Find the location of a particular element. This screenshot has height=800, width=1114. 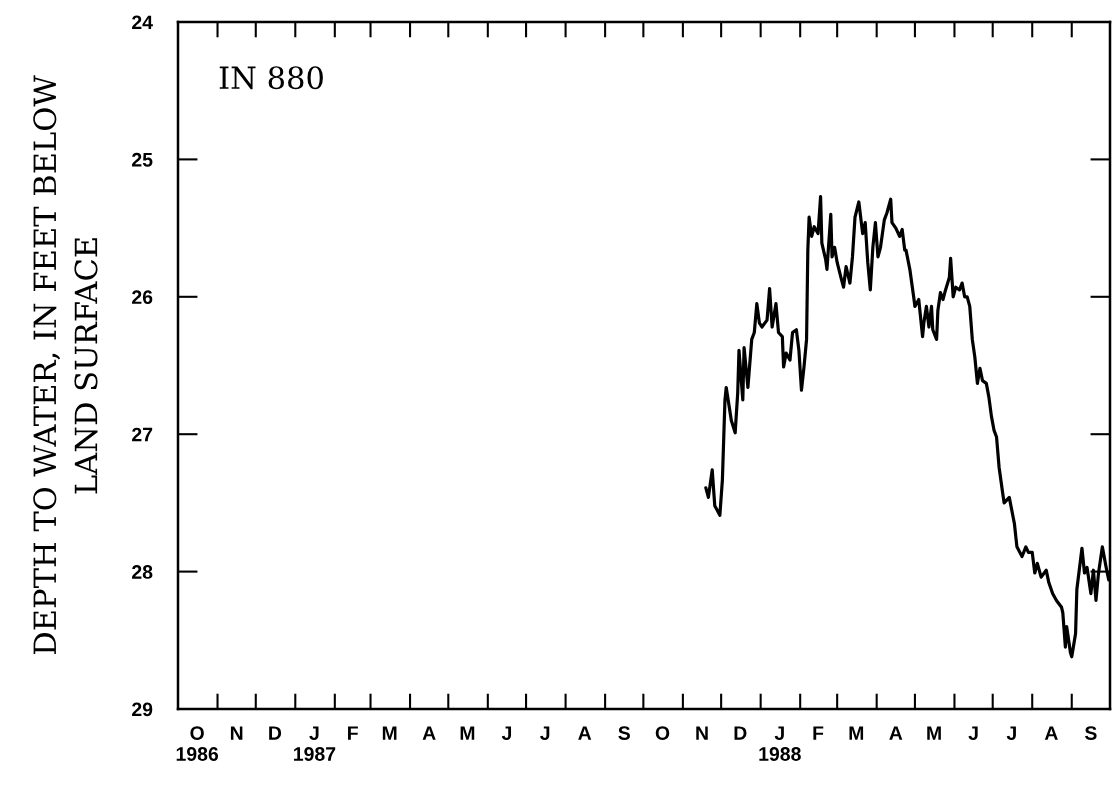

x-tick-label: J 1988 is located at coordinates (780, 743).